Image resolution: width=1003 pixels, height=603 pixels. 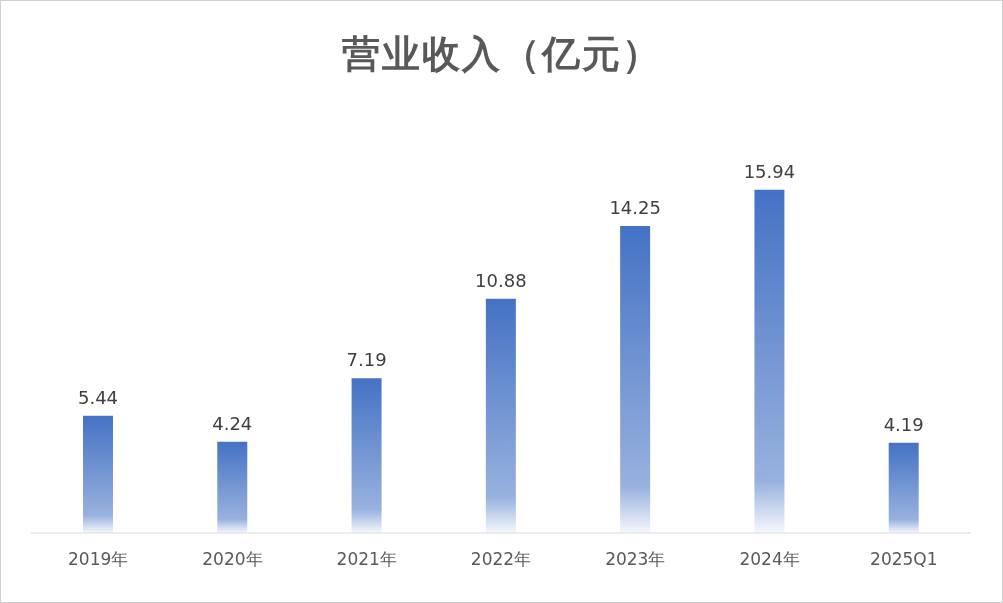 What do you see at coordinates (366, 360) in the screenshot?
I see `data-label: 7.19` at bounding box center [366, 360].